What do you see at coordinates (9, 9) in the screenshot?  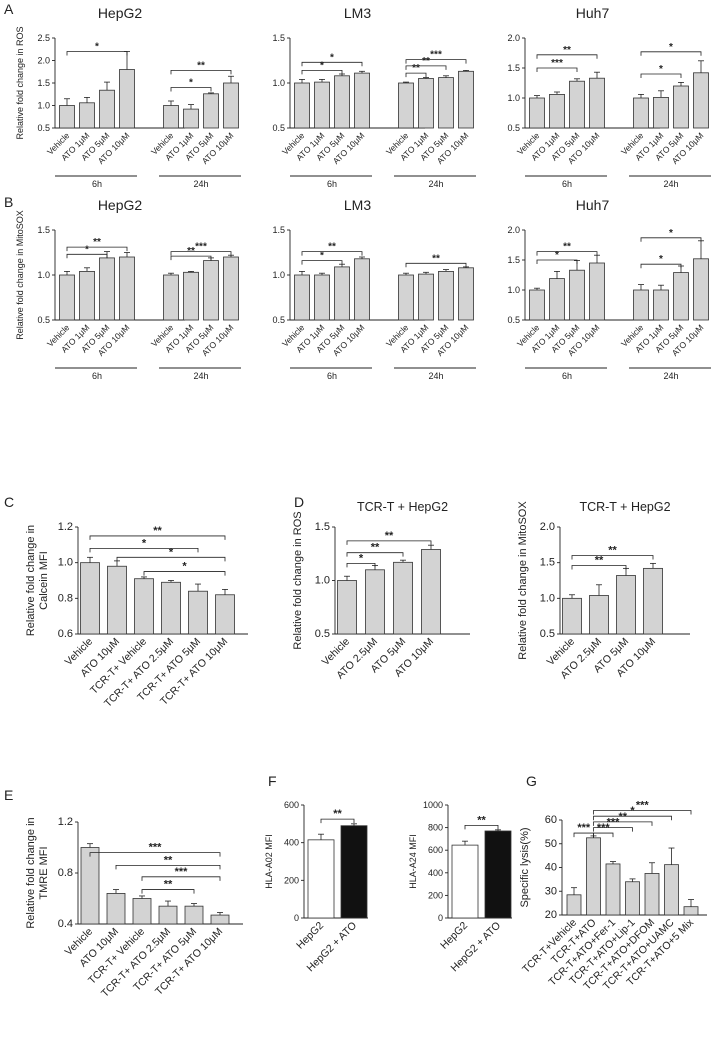 I see `panel-label-a: A` at bounding box center [9, 9].